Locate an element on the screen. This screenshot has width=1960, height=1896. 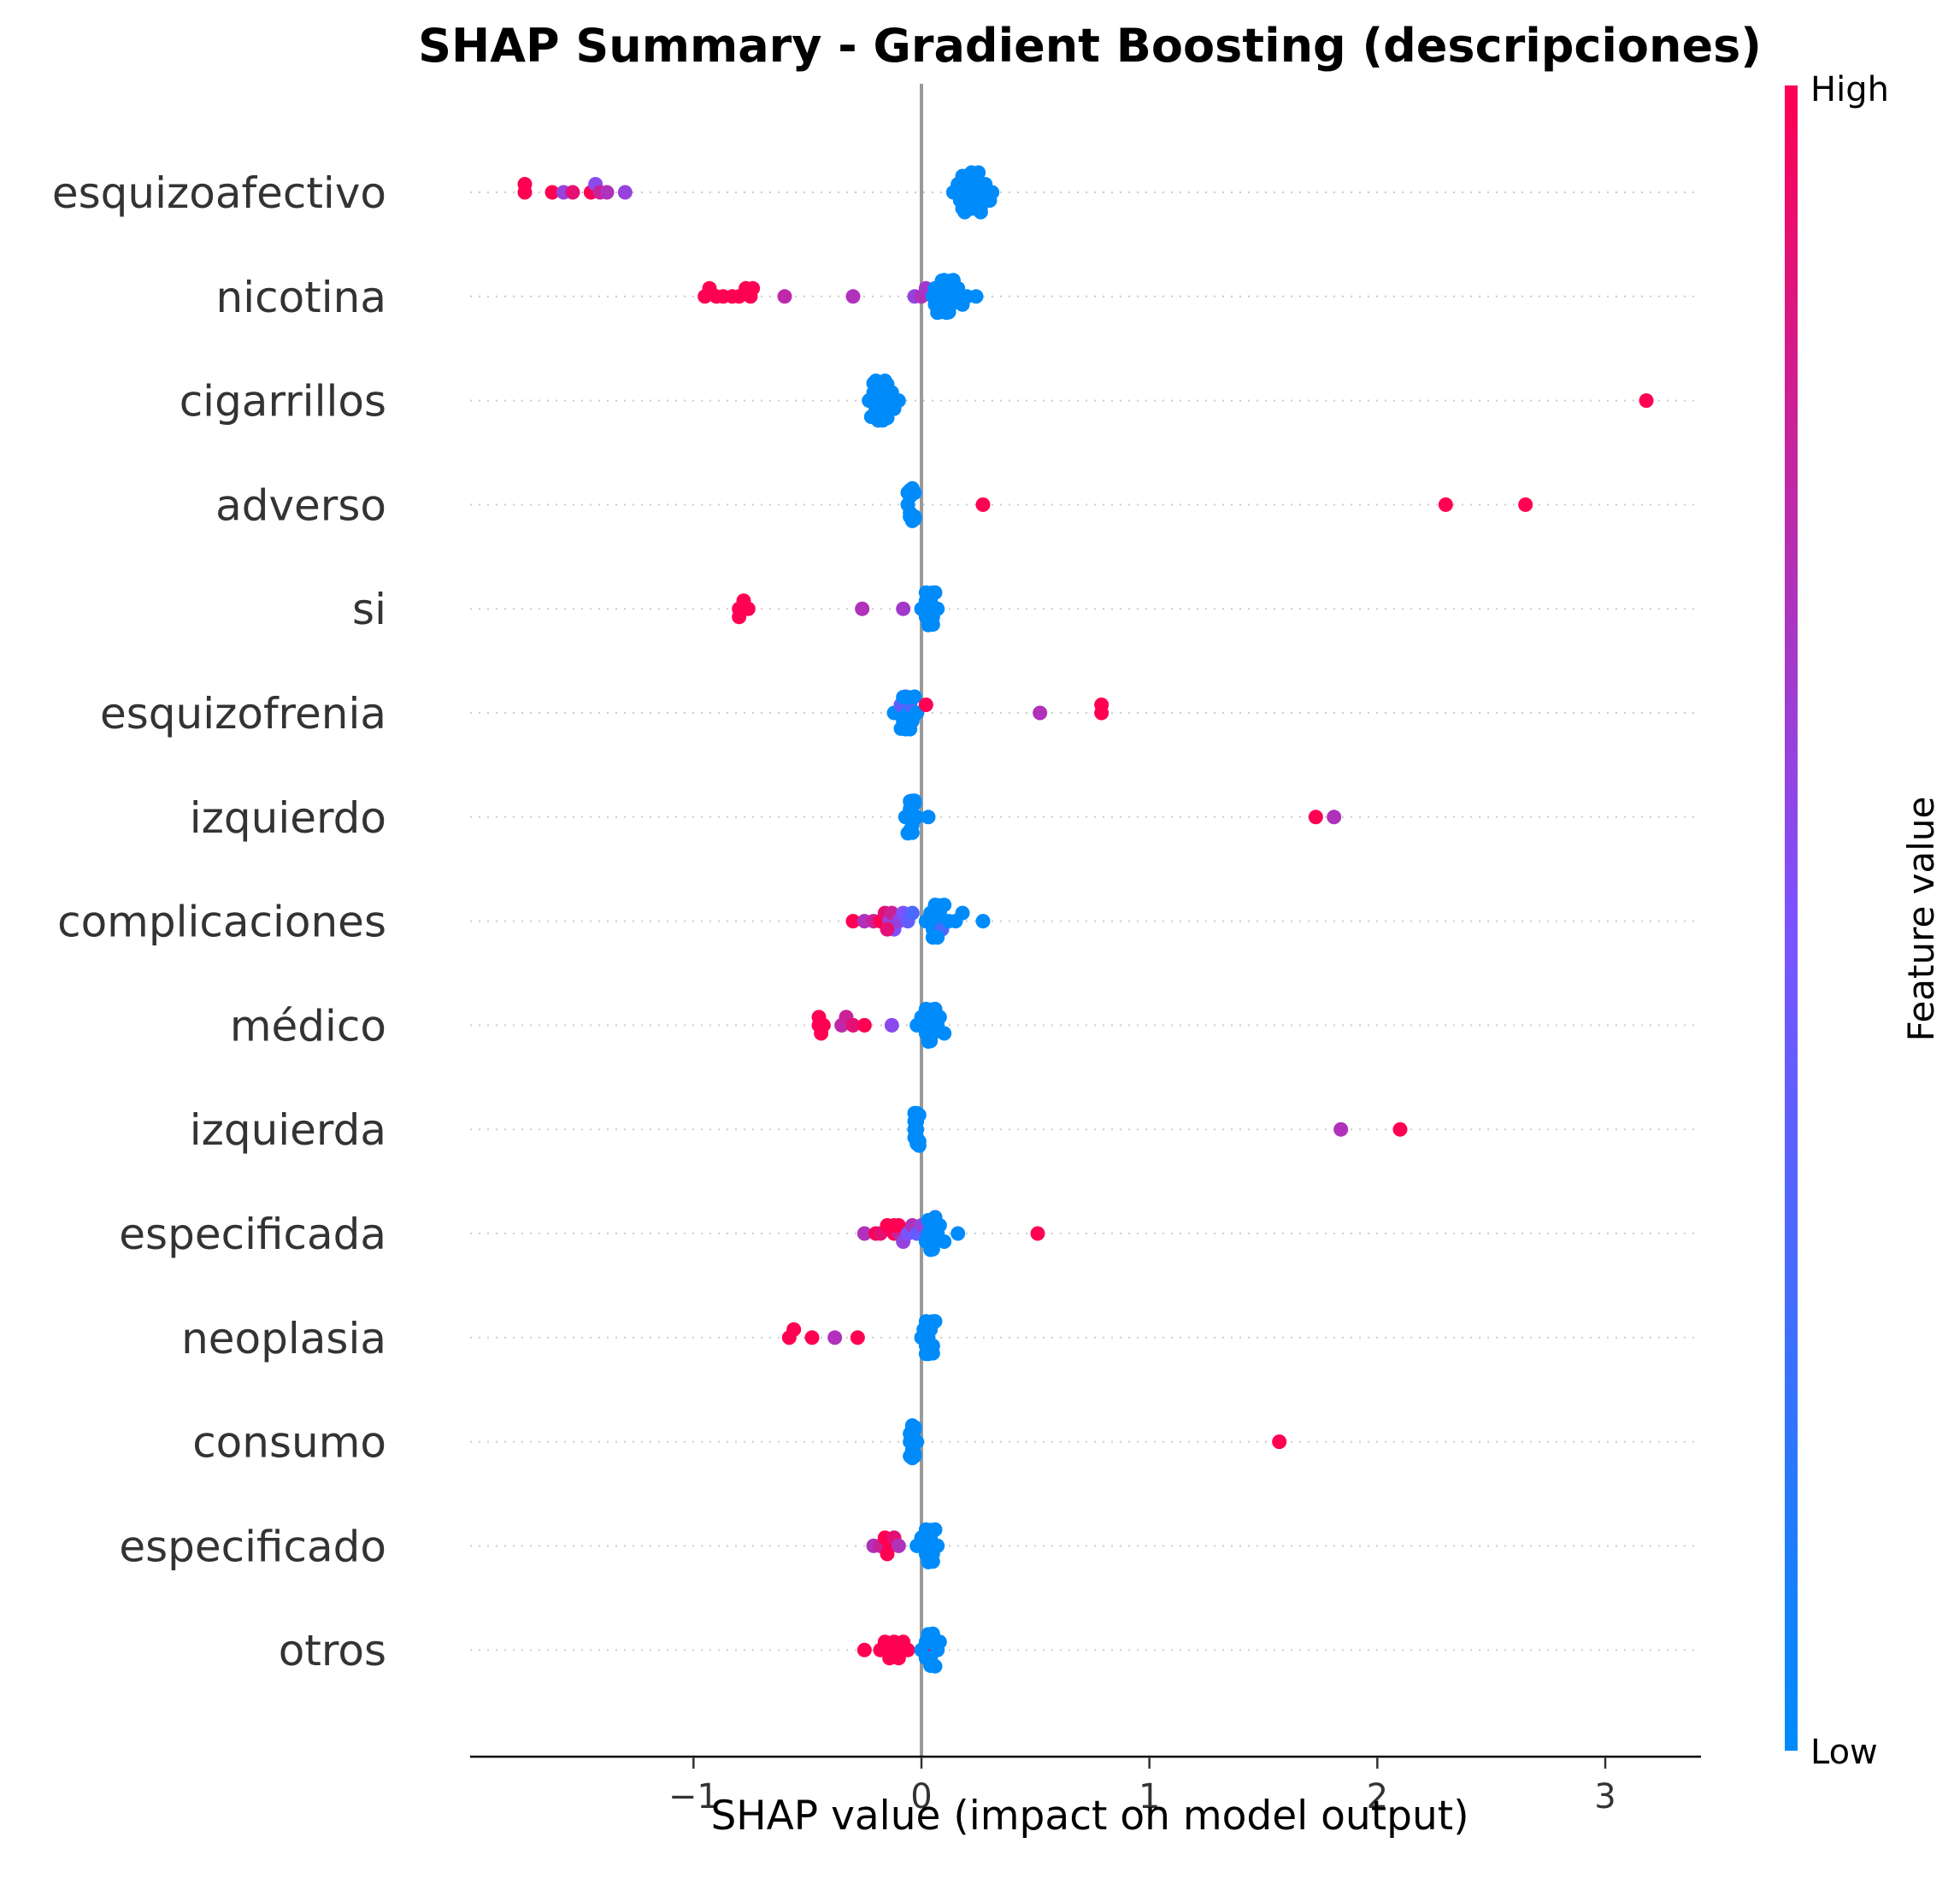
feature-label: izquierda is located at coordinates (288, 1130).